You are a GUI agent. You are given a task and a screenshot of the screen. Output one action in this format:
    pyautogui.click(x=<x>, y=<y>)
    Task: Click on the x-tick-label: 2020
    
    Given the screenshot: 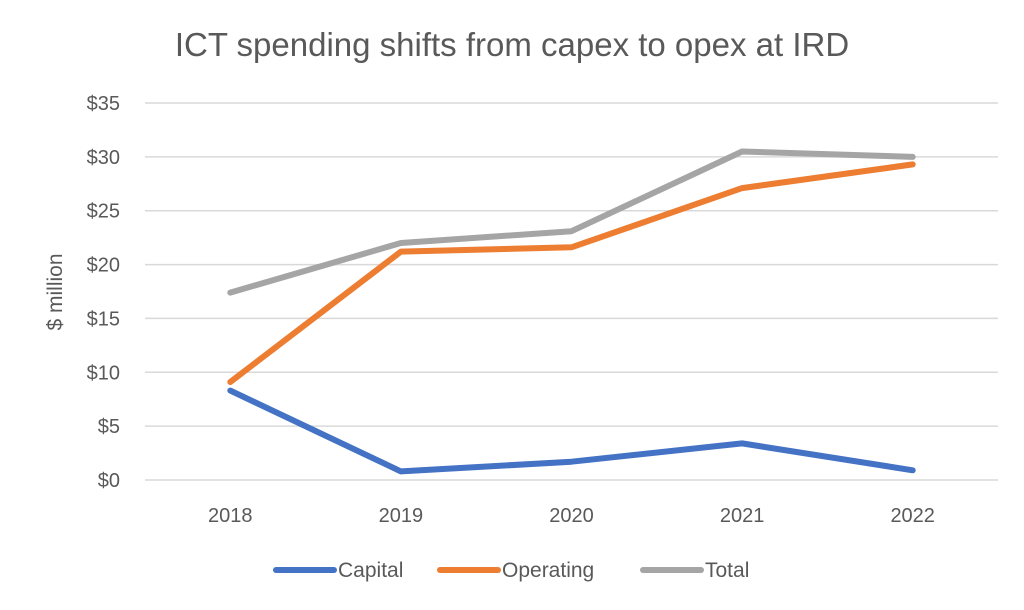 What is the action you would take?
    pyautogui.click(x=571, y=516)
    